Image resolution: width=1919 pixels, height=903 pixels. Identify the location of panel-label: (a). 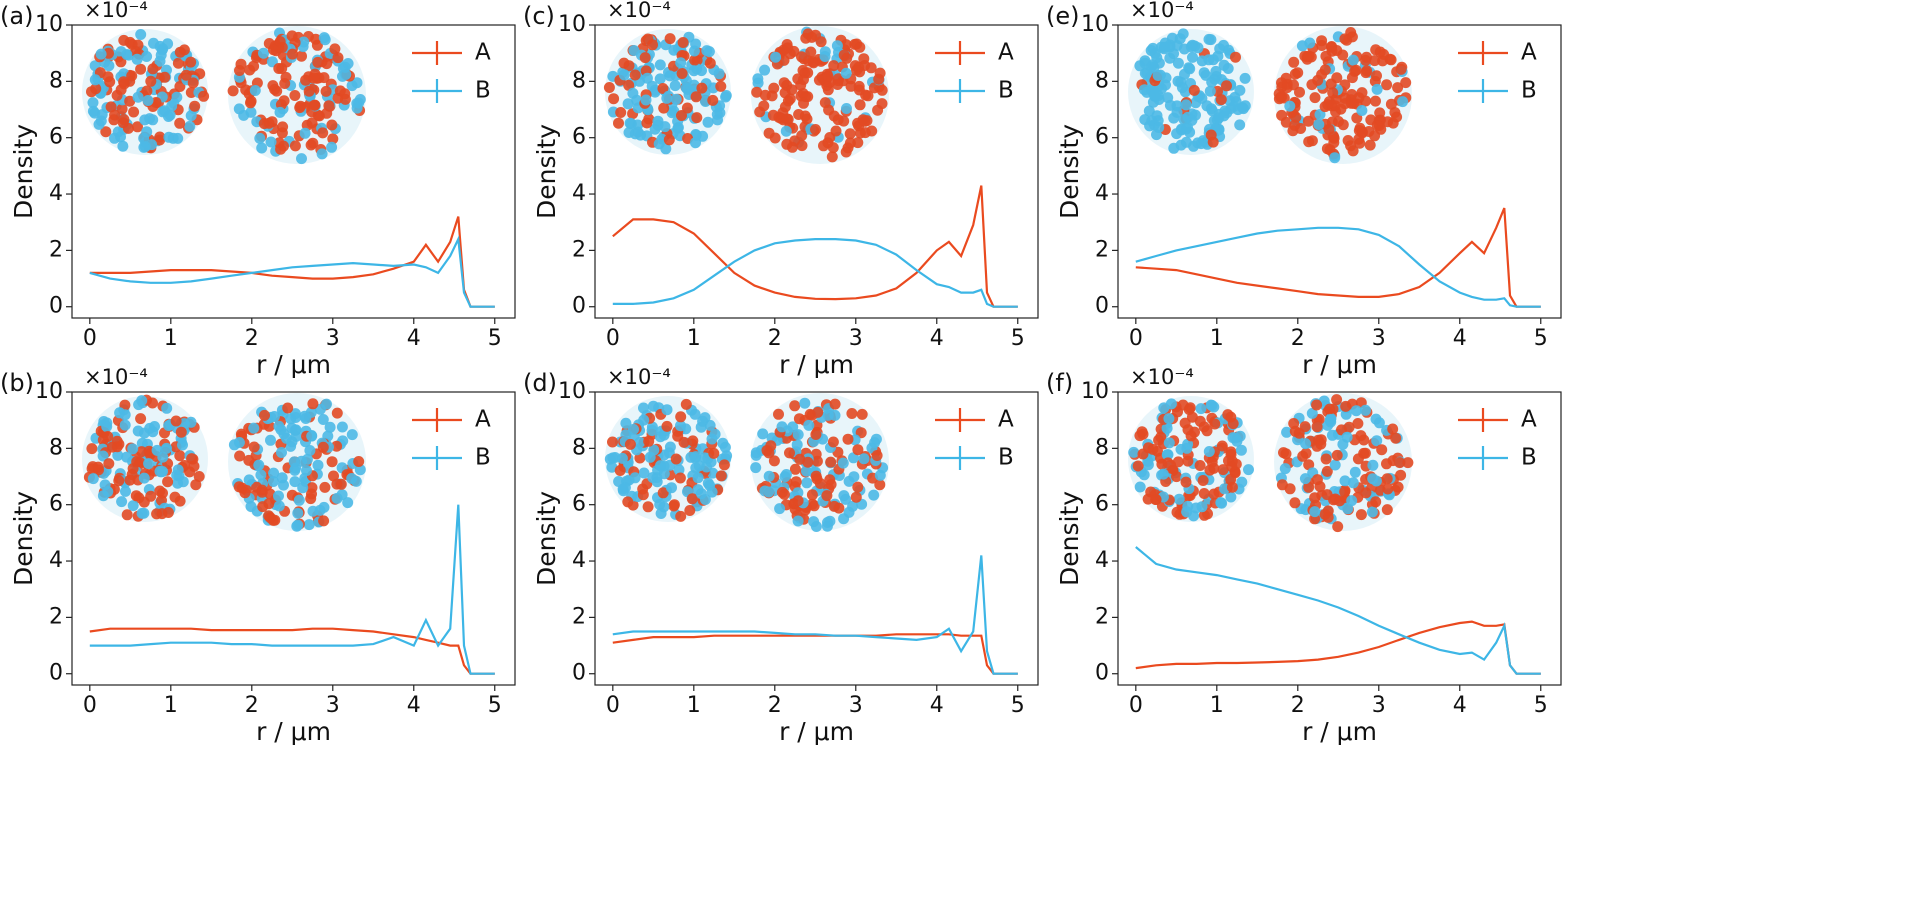
(16, 16).